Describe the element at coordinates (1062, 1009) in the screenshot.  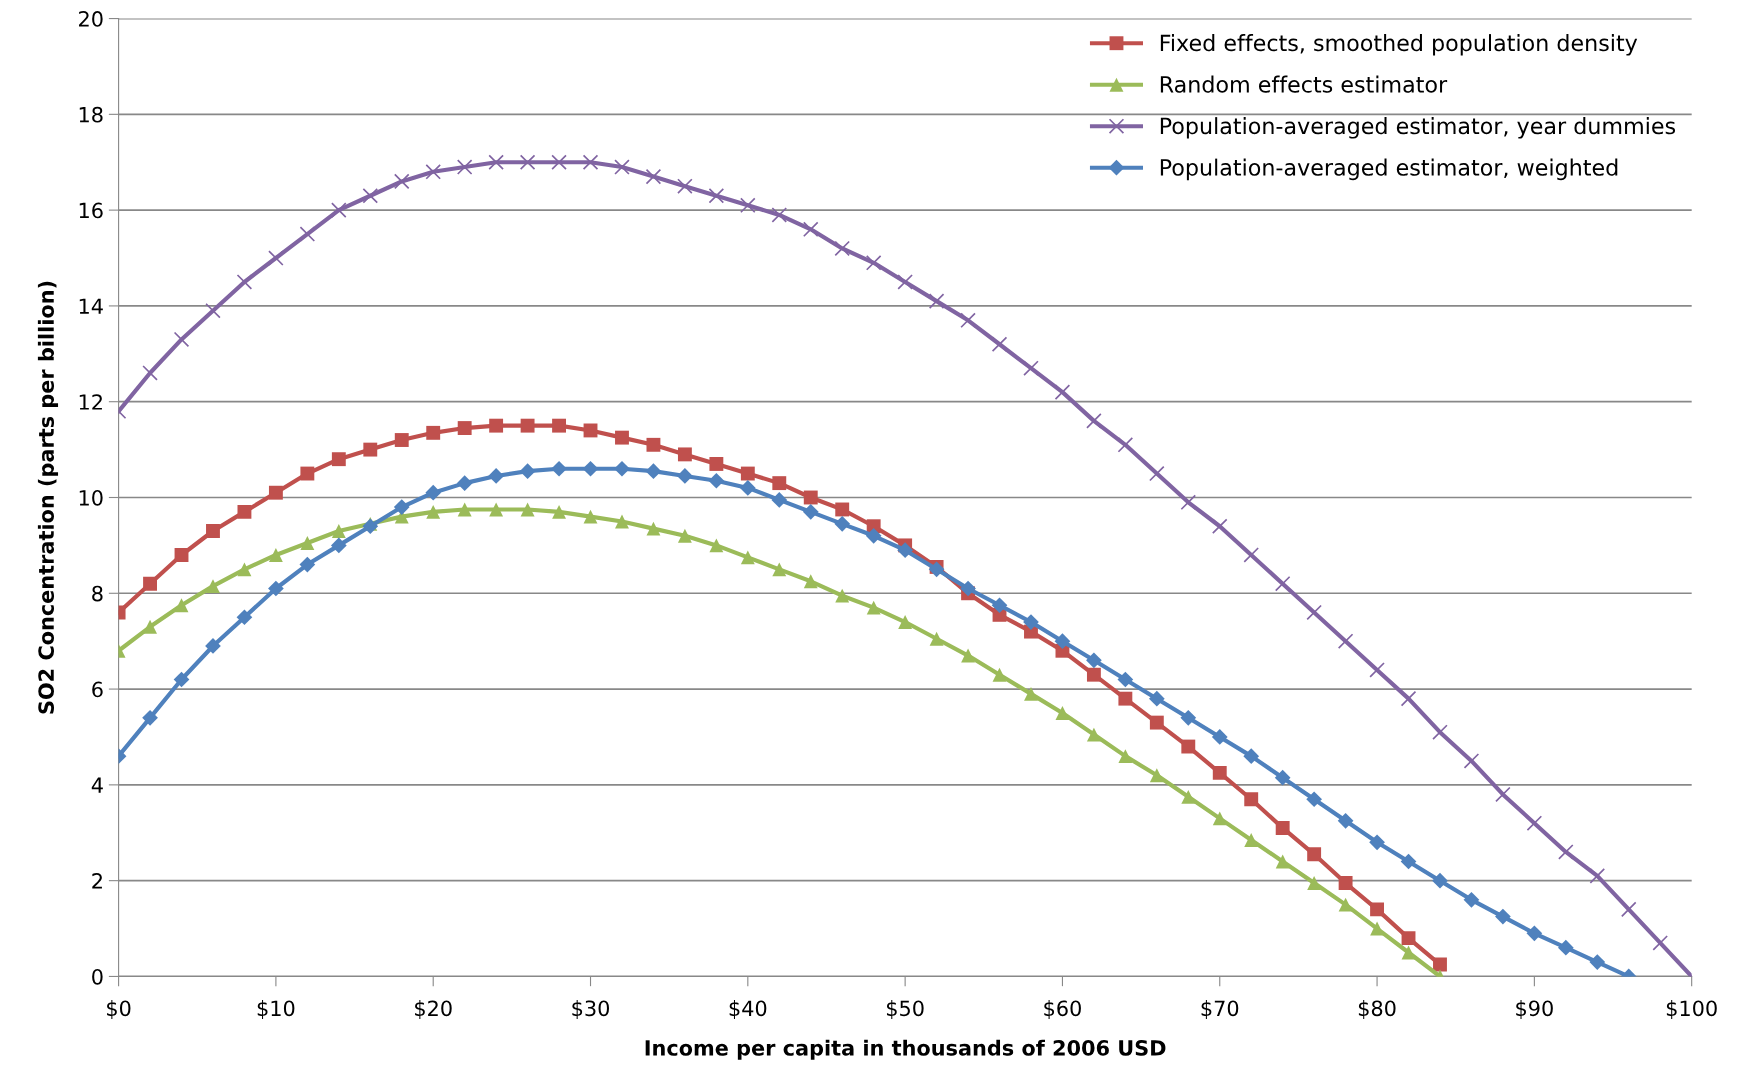
I see `x-tick-label: $60` at that location.